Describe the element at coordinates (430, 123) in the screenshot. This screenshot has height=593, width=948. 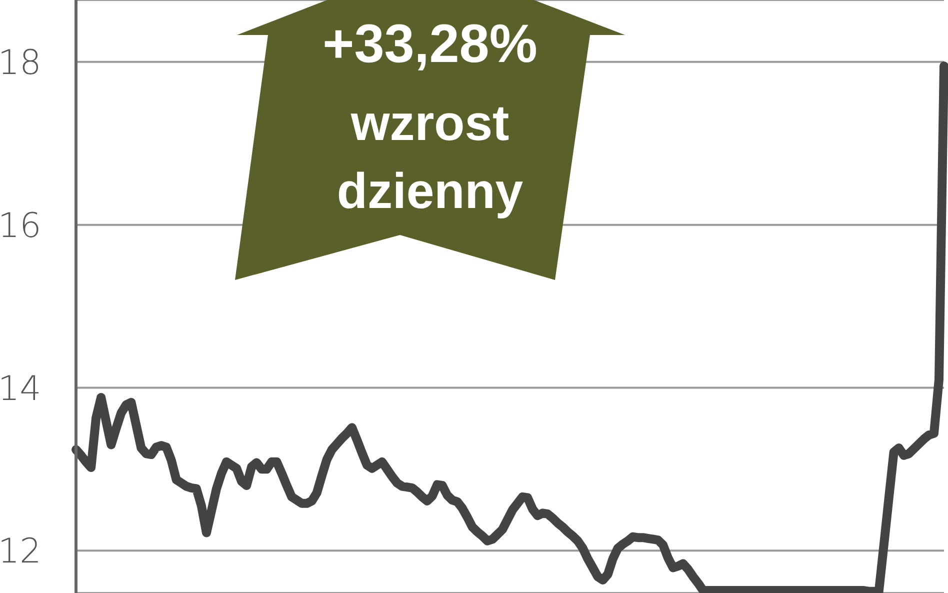
I see `annotation: wzrost` at that location.